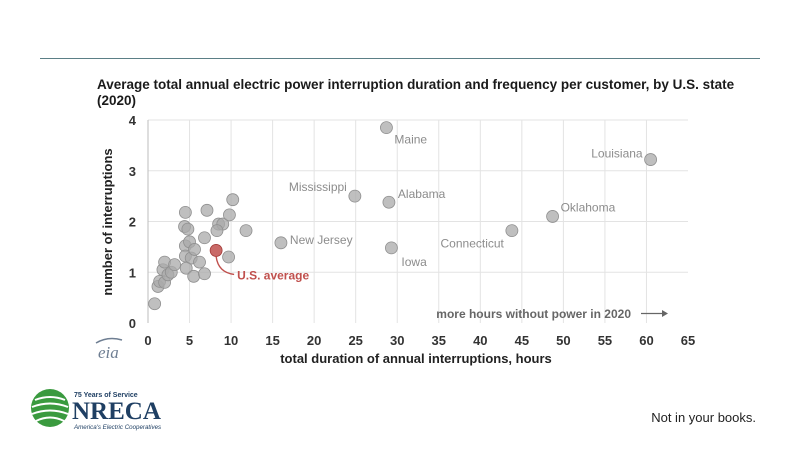  What do you see at coordinates (225, 266) in the screenshot?
I see `us-average-leader` at bounding box center [225, 266].